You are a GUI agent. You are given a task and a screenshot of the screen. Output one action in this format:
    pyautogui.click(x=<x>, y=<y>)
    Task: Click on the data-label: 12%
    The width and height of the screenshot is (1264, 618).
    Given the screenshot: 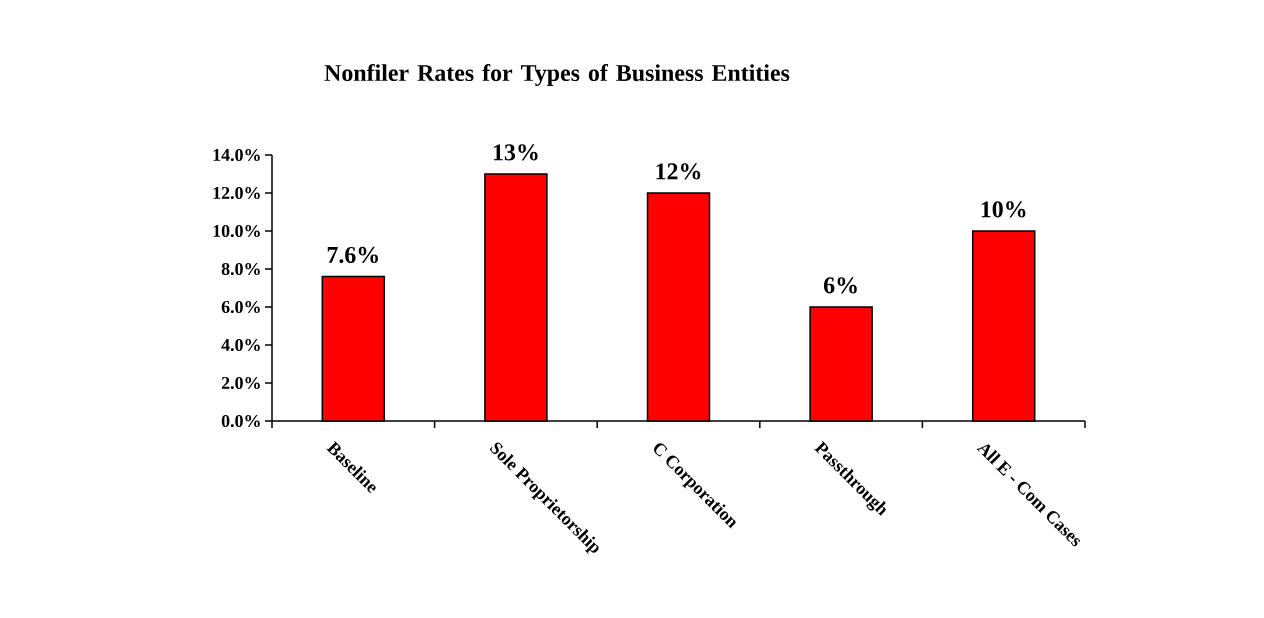 What is the action you would take?
    pyautogui.click(x=678, y=171)
    